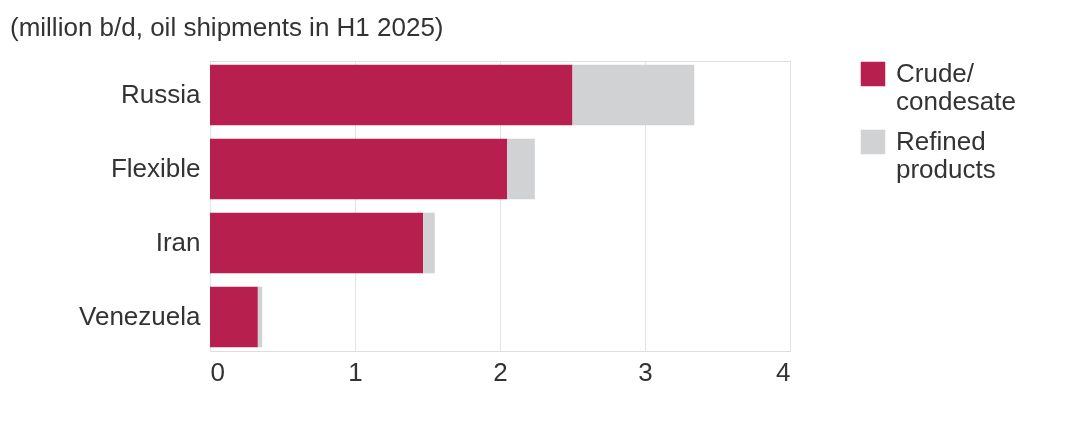 The width and height of the screenshot is (1075, 437). What do you see at coordinates (645, 371) in the screenshot?
I see `x-tick-label: 3` at bounding box center [645, 371].